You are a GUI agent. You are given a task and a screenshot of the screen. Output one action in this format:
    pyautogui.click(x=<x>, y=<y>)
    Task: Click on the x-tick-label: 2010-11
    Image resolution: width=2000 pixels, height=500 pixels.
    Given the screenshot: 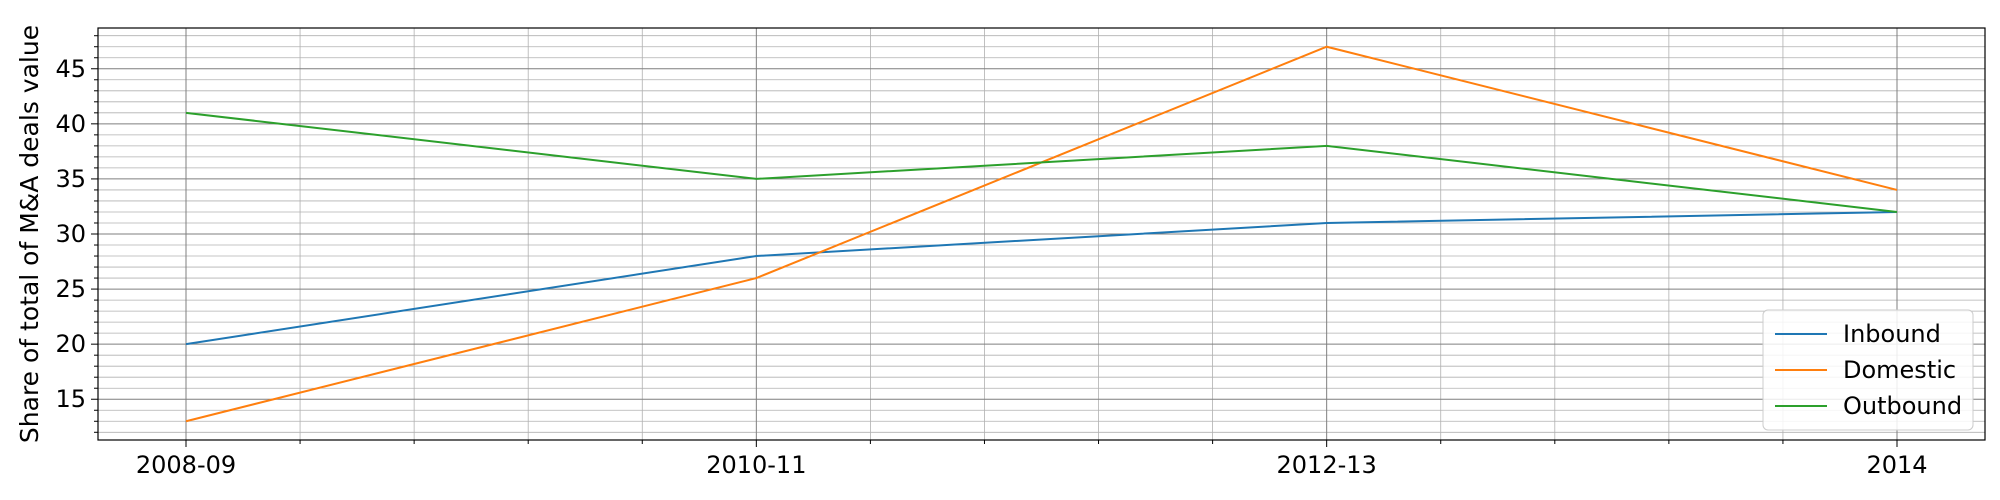 What is the action you would take?
    pyautogui.click(x=756, y=465)
    